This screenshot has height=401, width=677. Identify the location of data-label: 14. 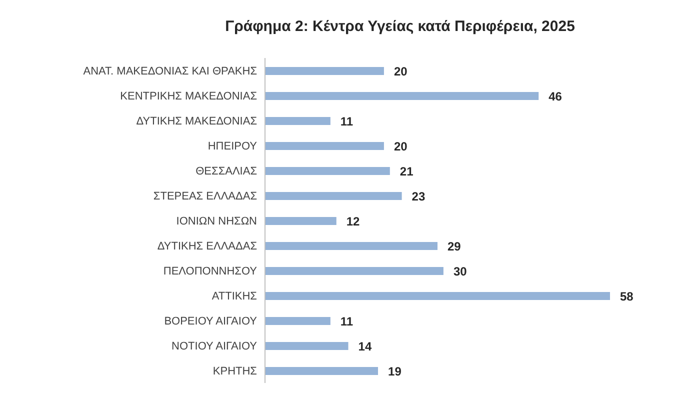
(365, 346).